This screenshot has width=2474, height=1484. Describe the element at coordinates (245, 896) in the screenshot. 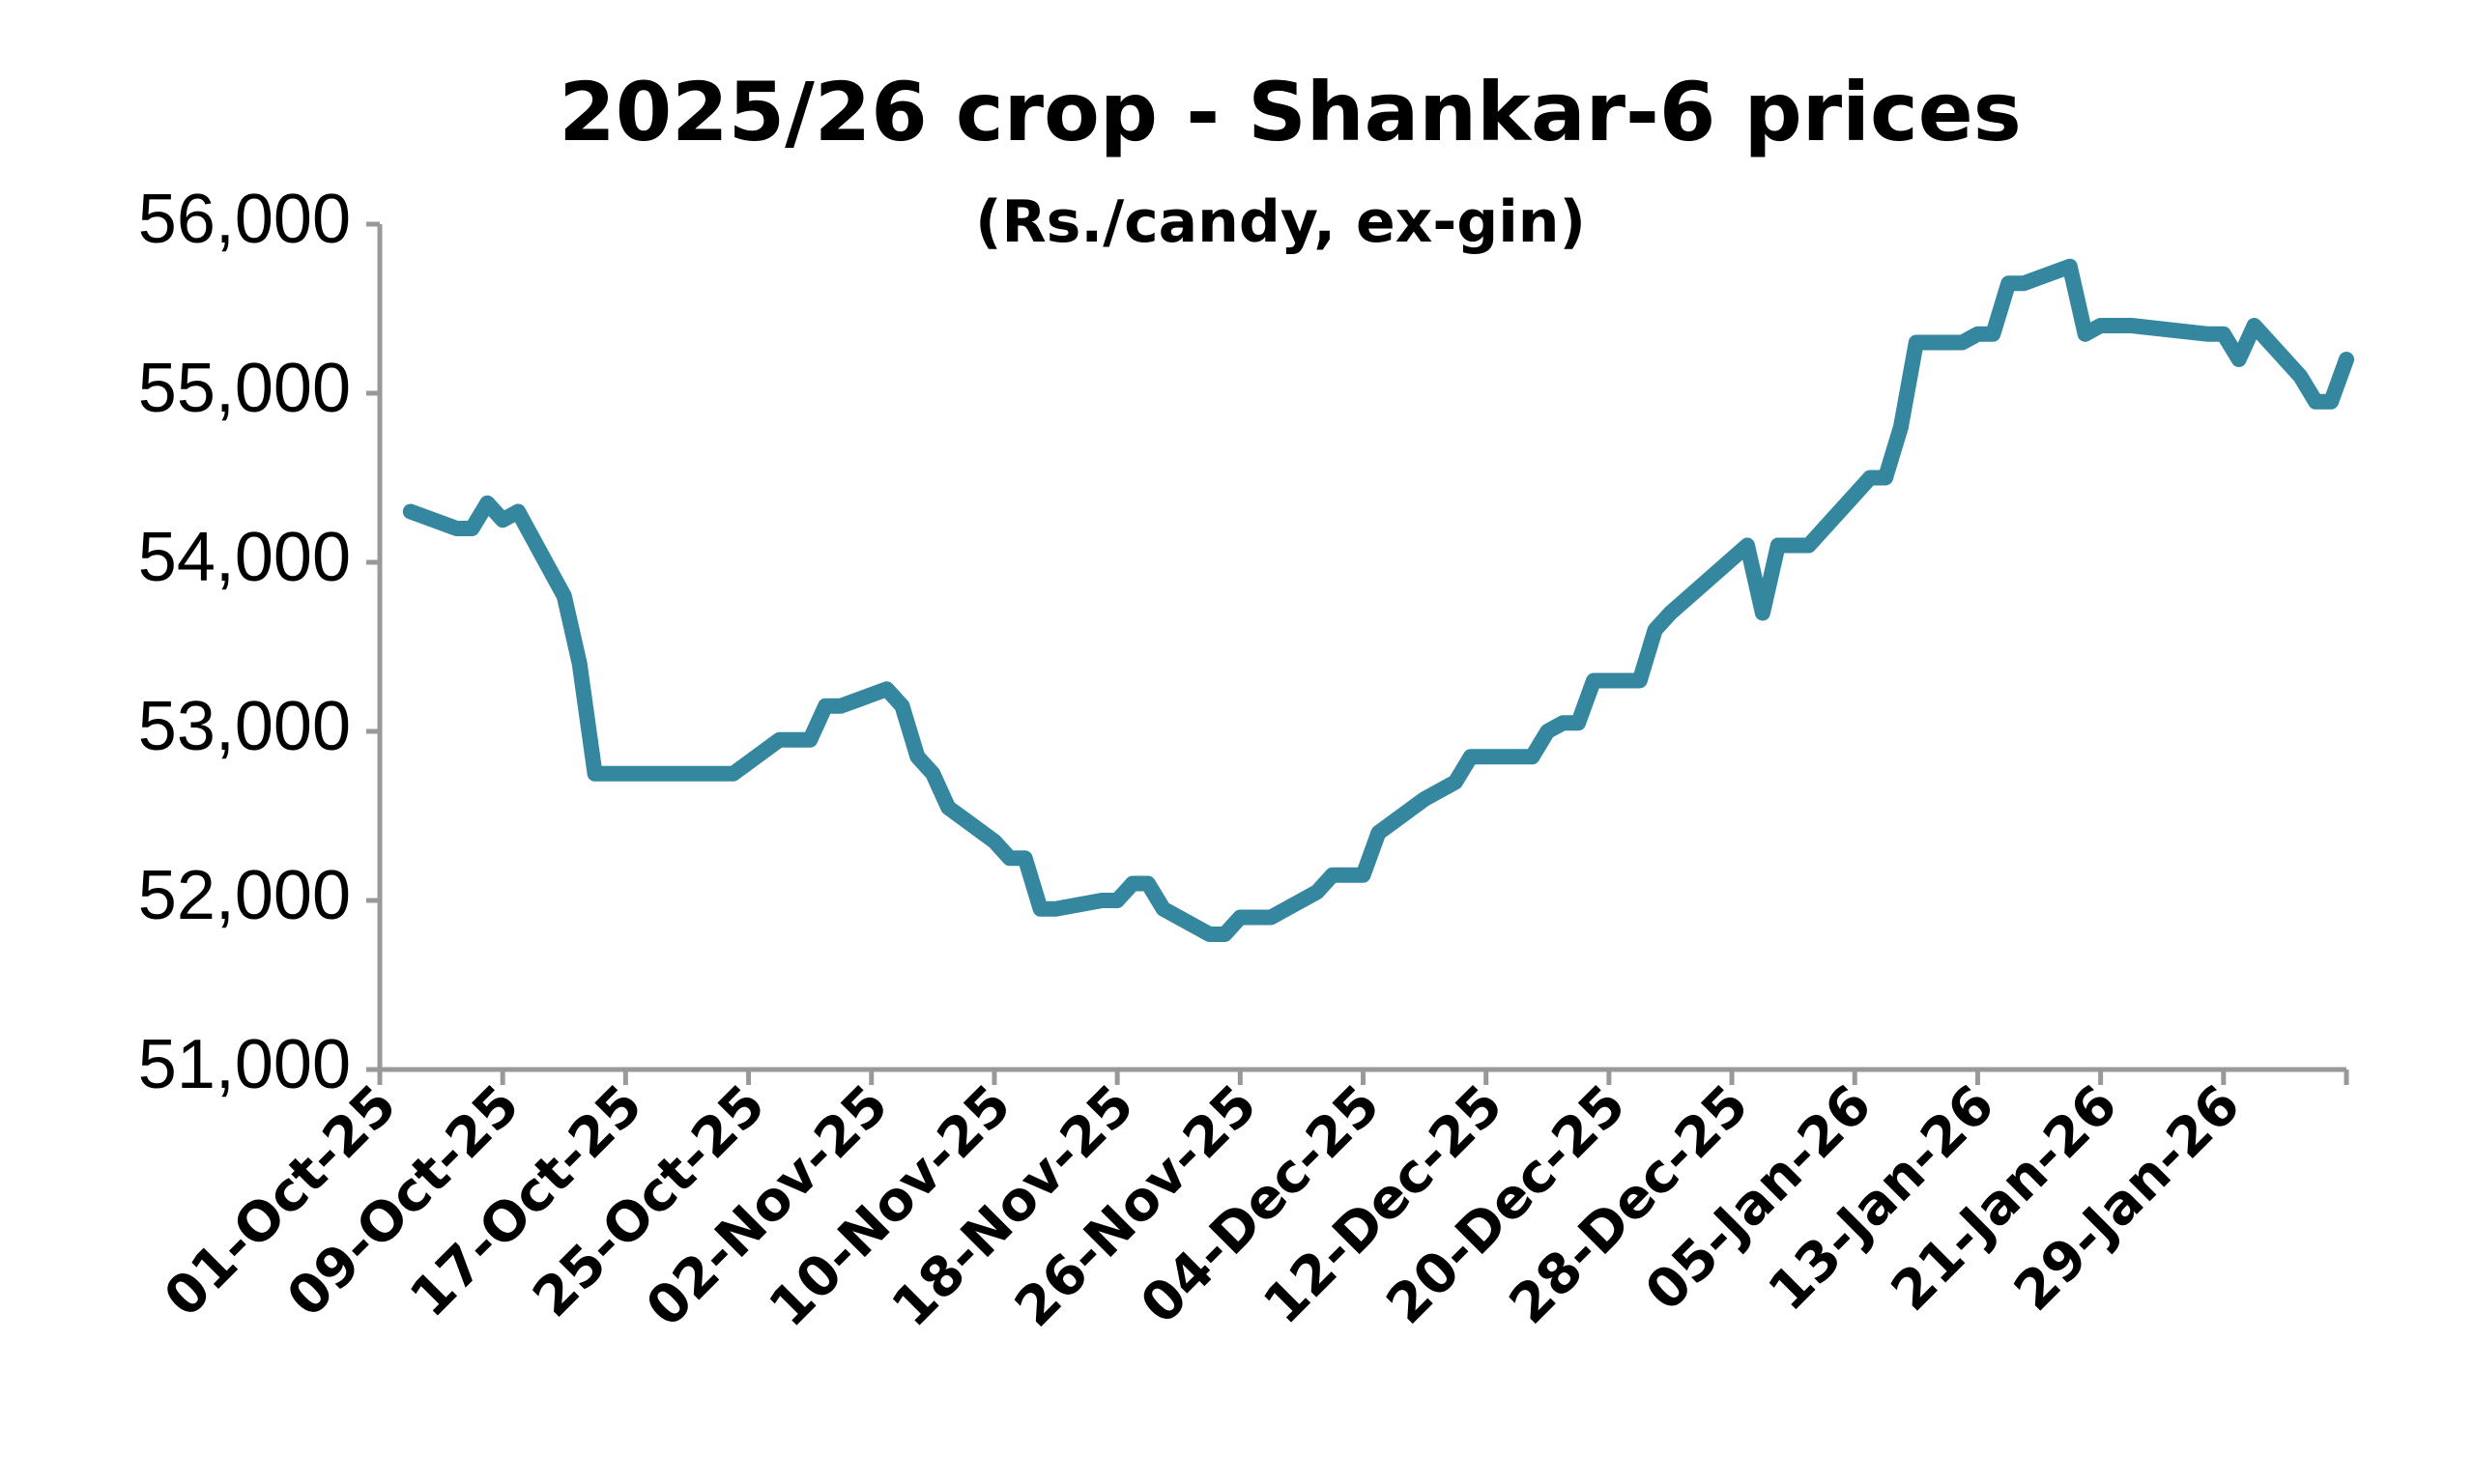

I see `y-tick-label: 52,000` at that location.